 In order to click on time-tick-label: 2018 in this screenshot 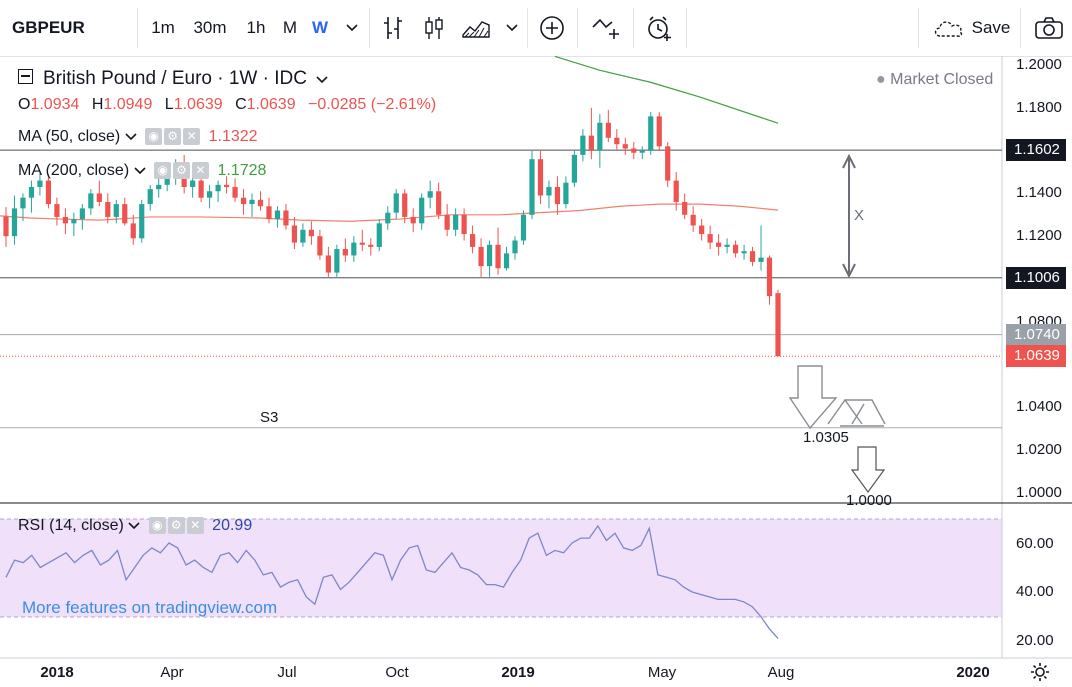, I will do `click(57, 672)`.